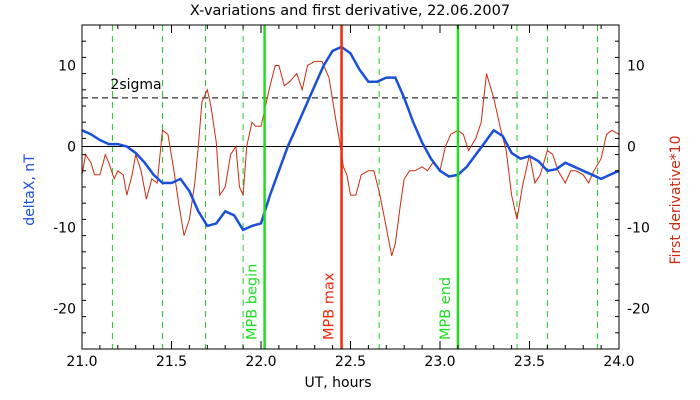  Describe the element at coordinates (67, 67) in the screenshot. I see `y-tick-label-left: 10` at that location.